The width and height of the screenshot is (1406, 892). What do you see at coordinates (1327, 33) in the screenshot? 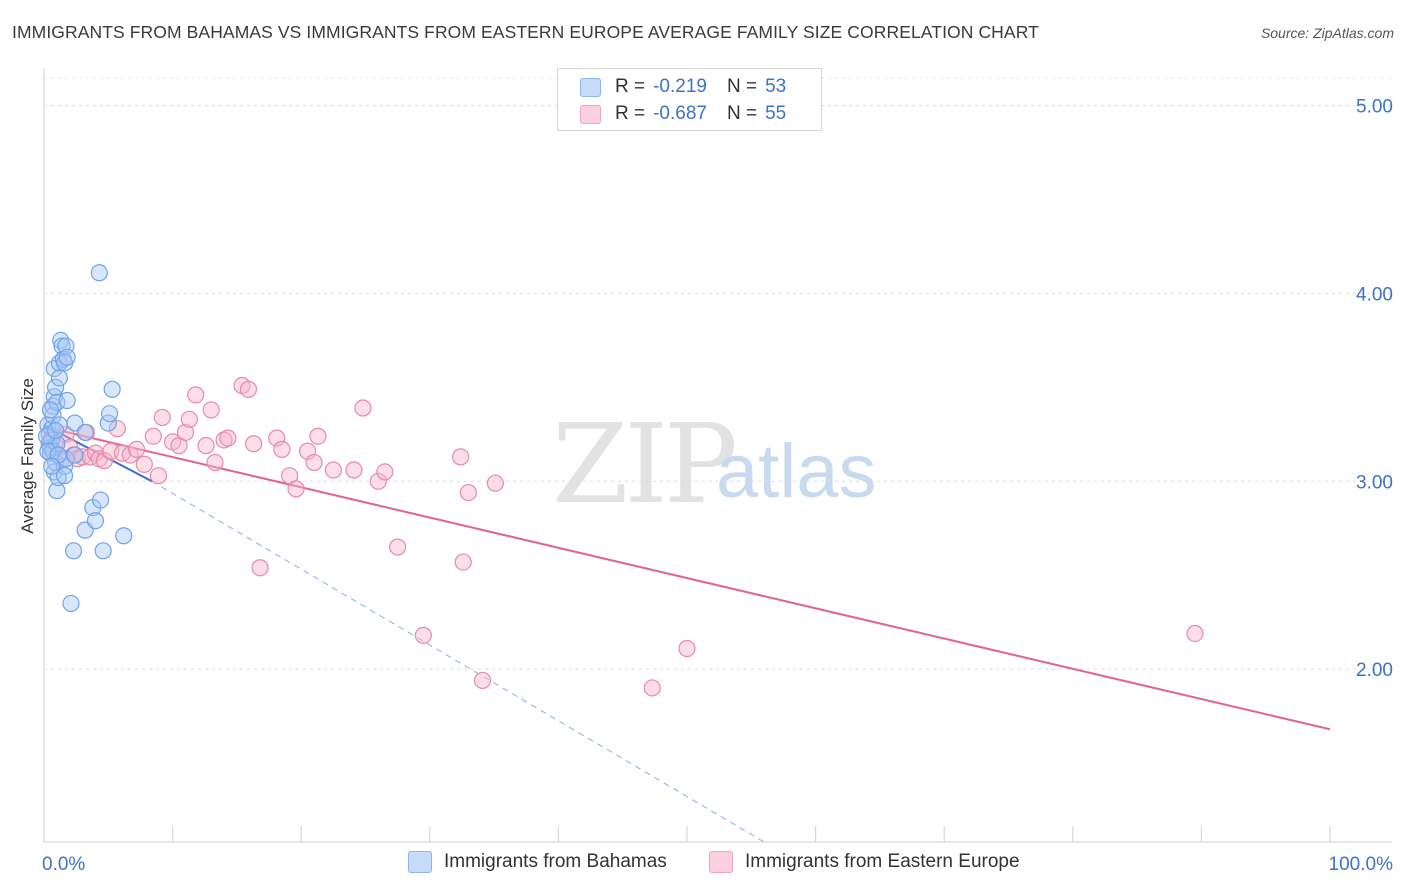
I see `source-label: Source: ZipAtlas.com` at bounding box center [1327, 33].